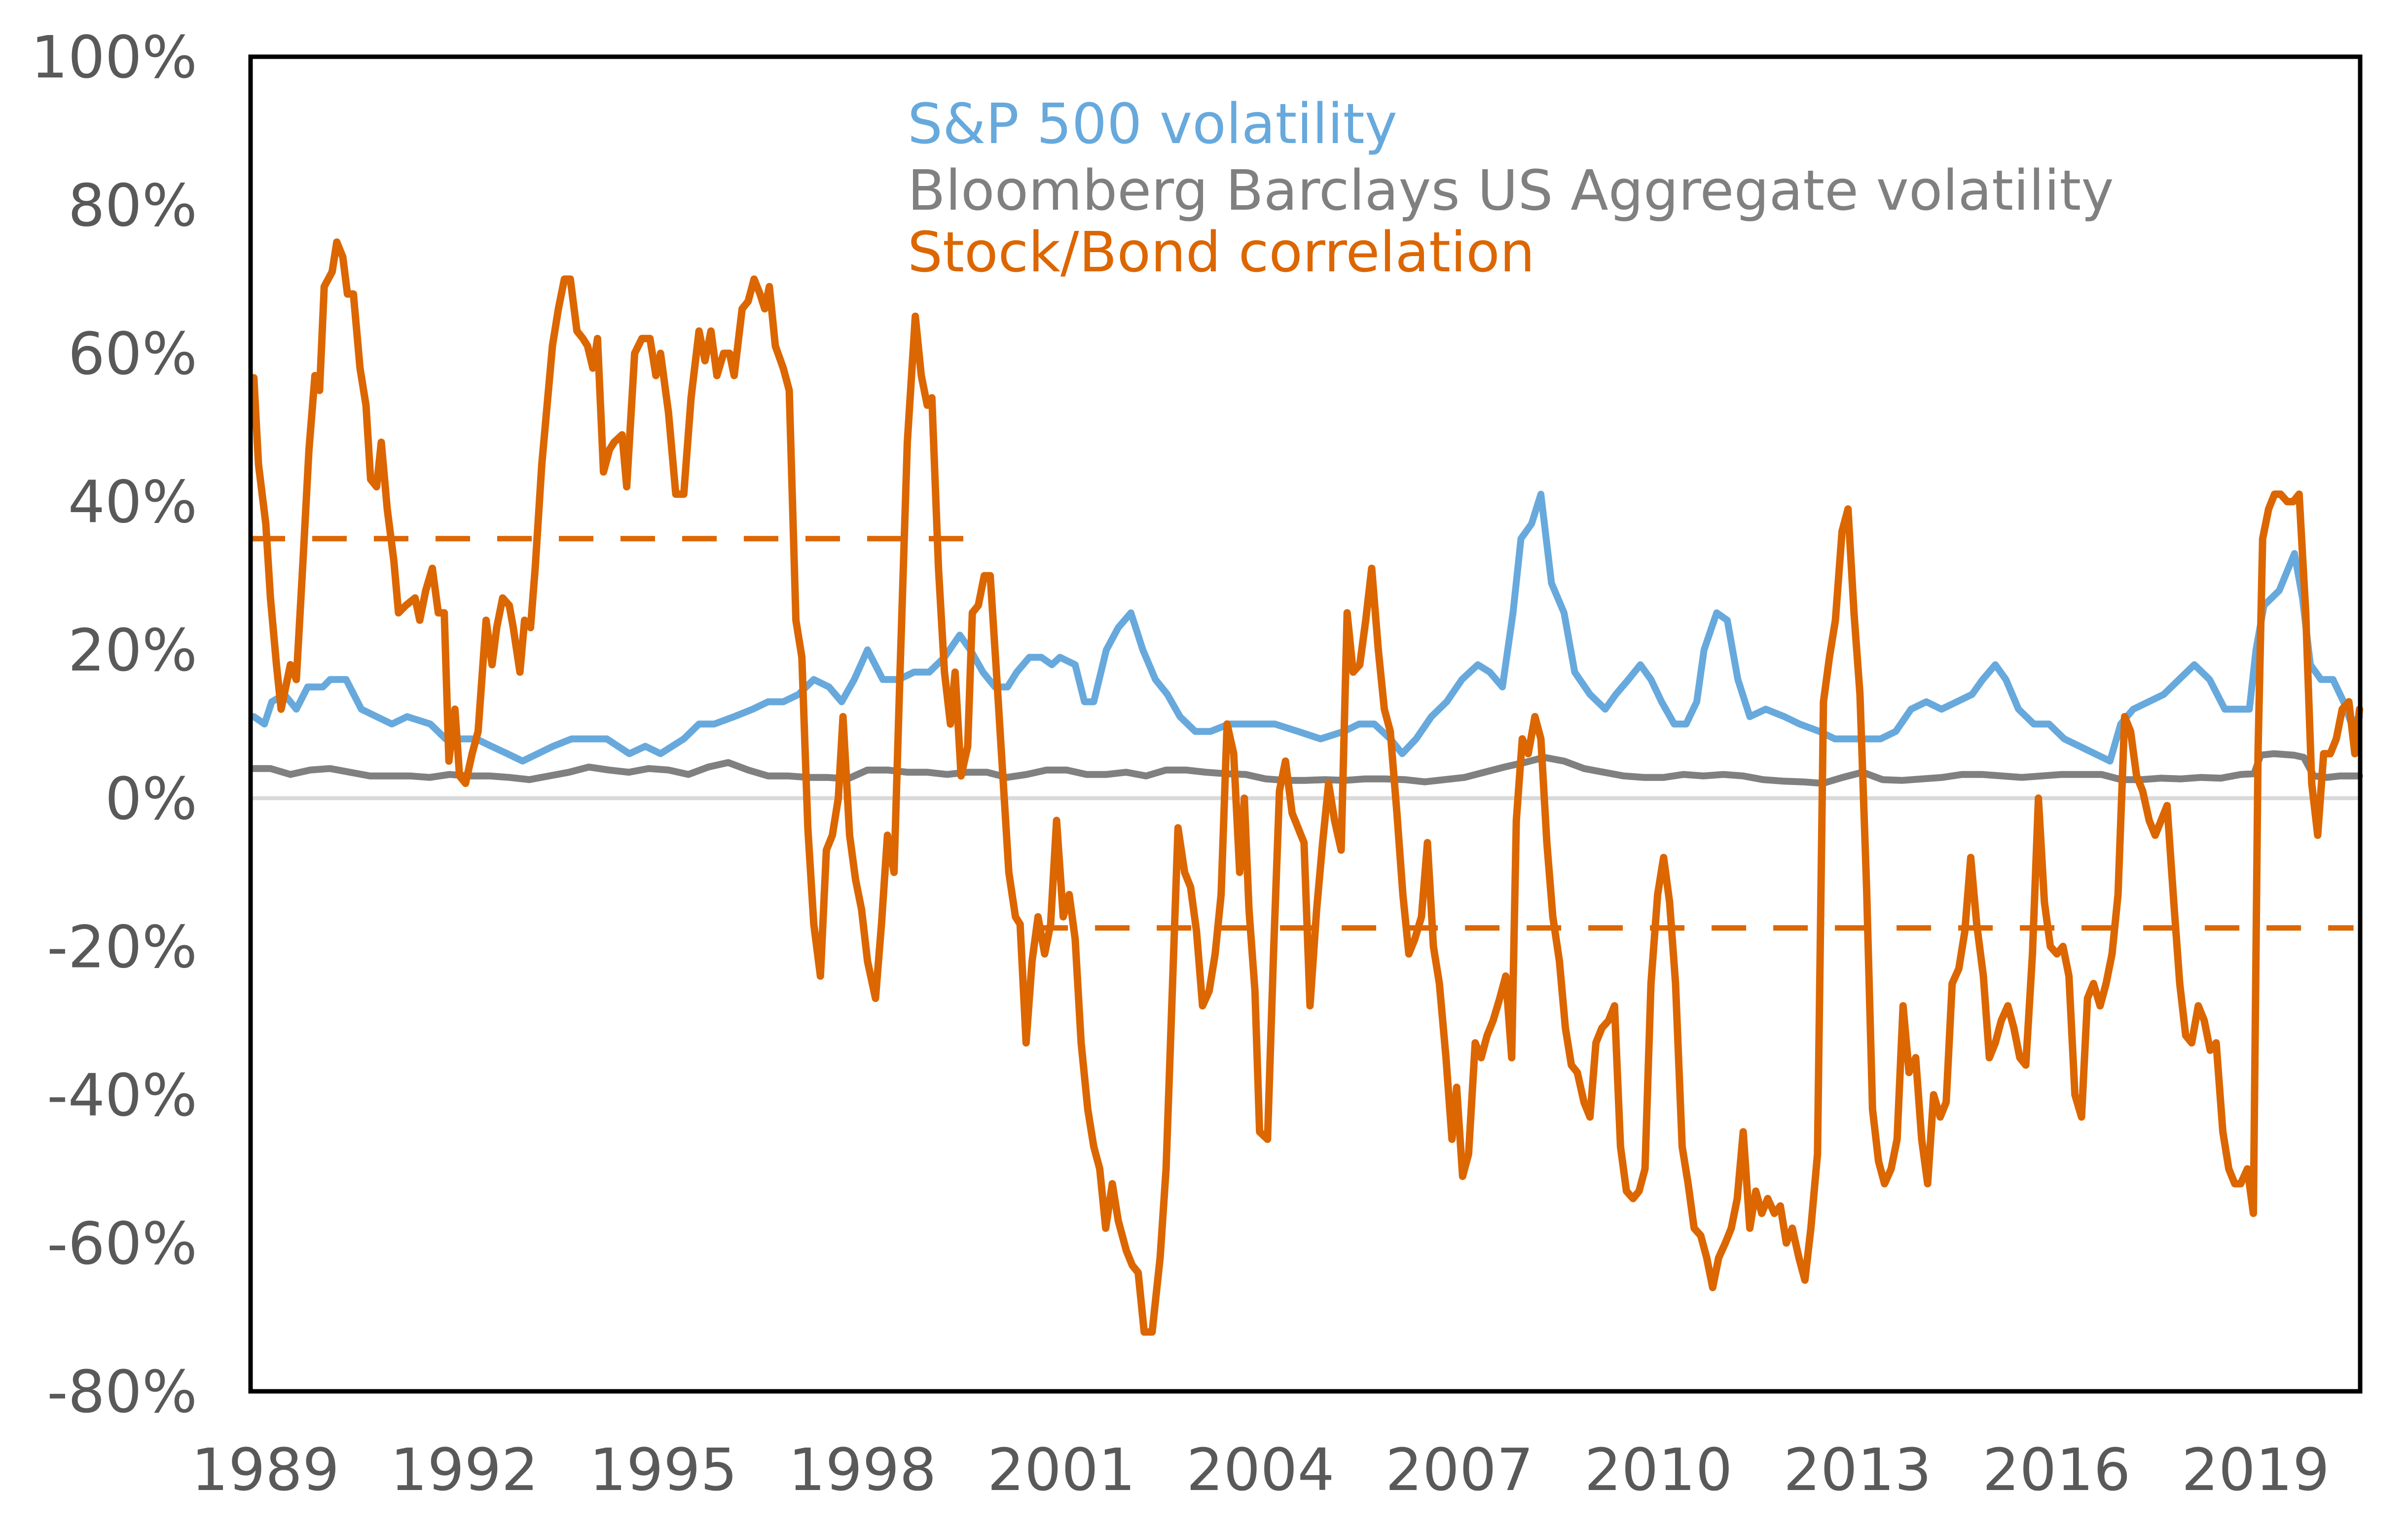  Describe the element at coordinates (122, 947) in the screenshot. I see `y-tick-label: -20%` at that location.